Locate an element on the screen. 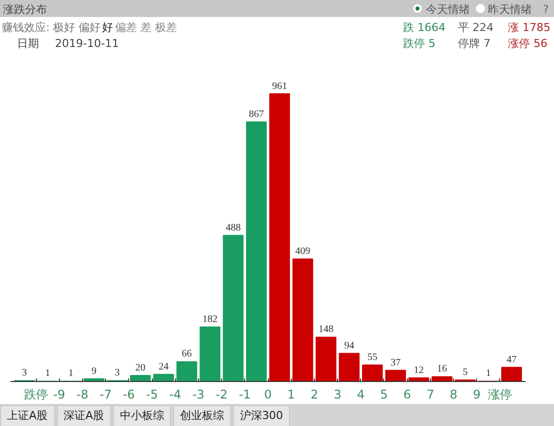 This screenshot has height=426, width=554. data-label: 12 is located at coordinates (419, 370).